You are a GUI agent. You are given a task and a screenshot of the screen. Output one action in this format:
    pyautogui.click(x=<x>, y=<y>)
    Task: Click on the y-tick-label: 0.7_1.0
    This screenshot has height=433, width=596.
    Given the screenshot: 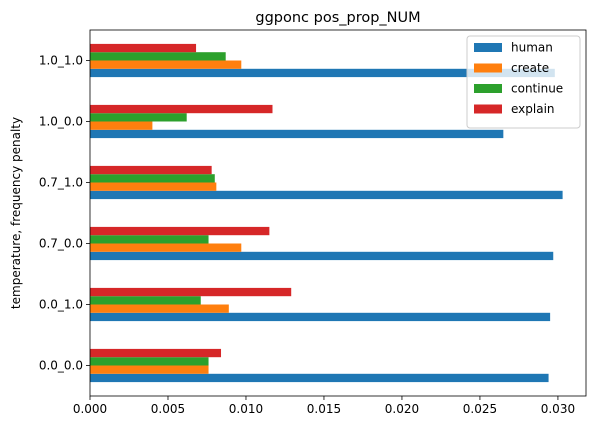 What is the action you would take?
    pyautogui.click(x=61, y=183)
    